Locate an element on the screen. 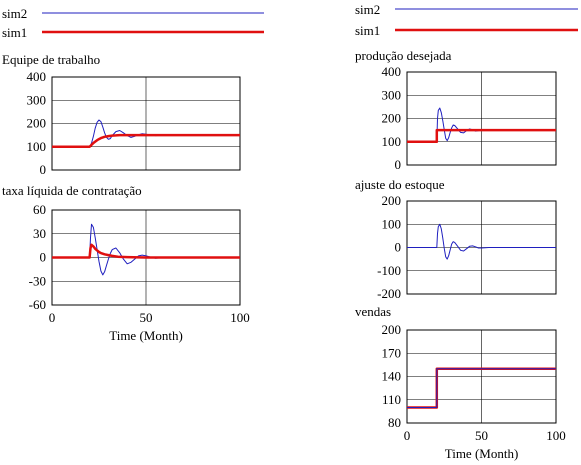 This screenshot has width=581, height=465. ajuste-ytick-label: -200 is located at coordinates (389, 293).